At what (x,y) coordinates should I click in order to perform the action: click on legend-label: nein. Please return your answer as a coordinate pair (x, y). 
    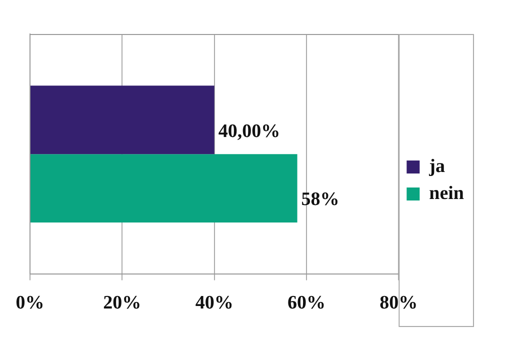
    Looking at the image, I should click on (446, 193).